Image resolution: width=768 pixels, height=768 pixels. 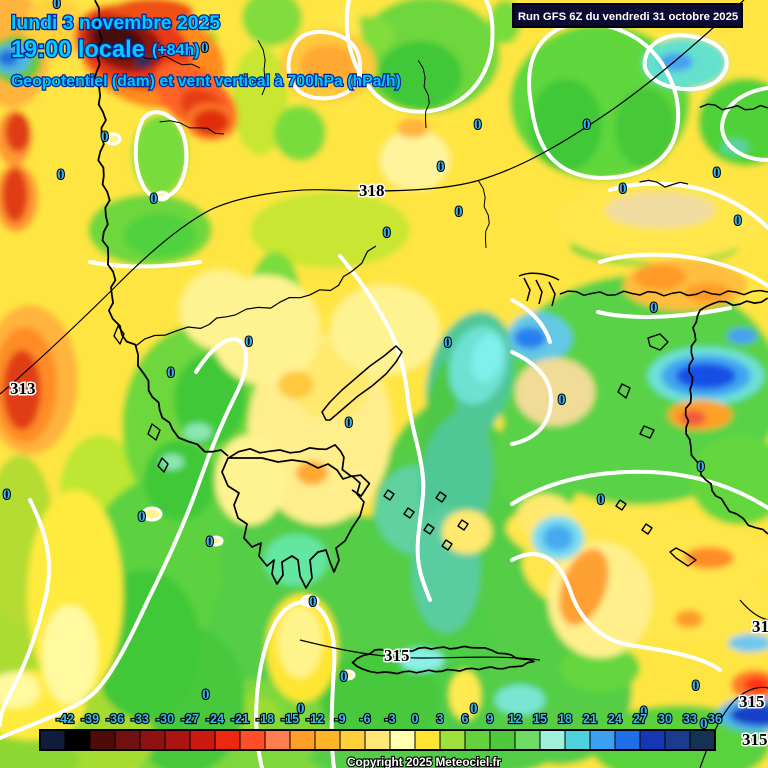 I want to click on svg-text: Copyright 2025 Meteociel.fr, so click(x=424, y=761).